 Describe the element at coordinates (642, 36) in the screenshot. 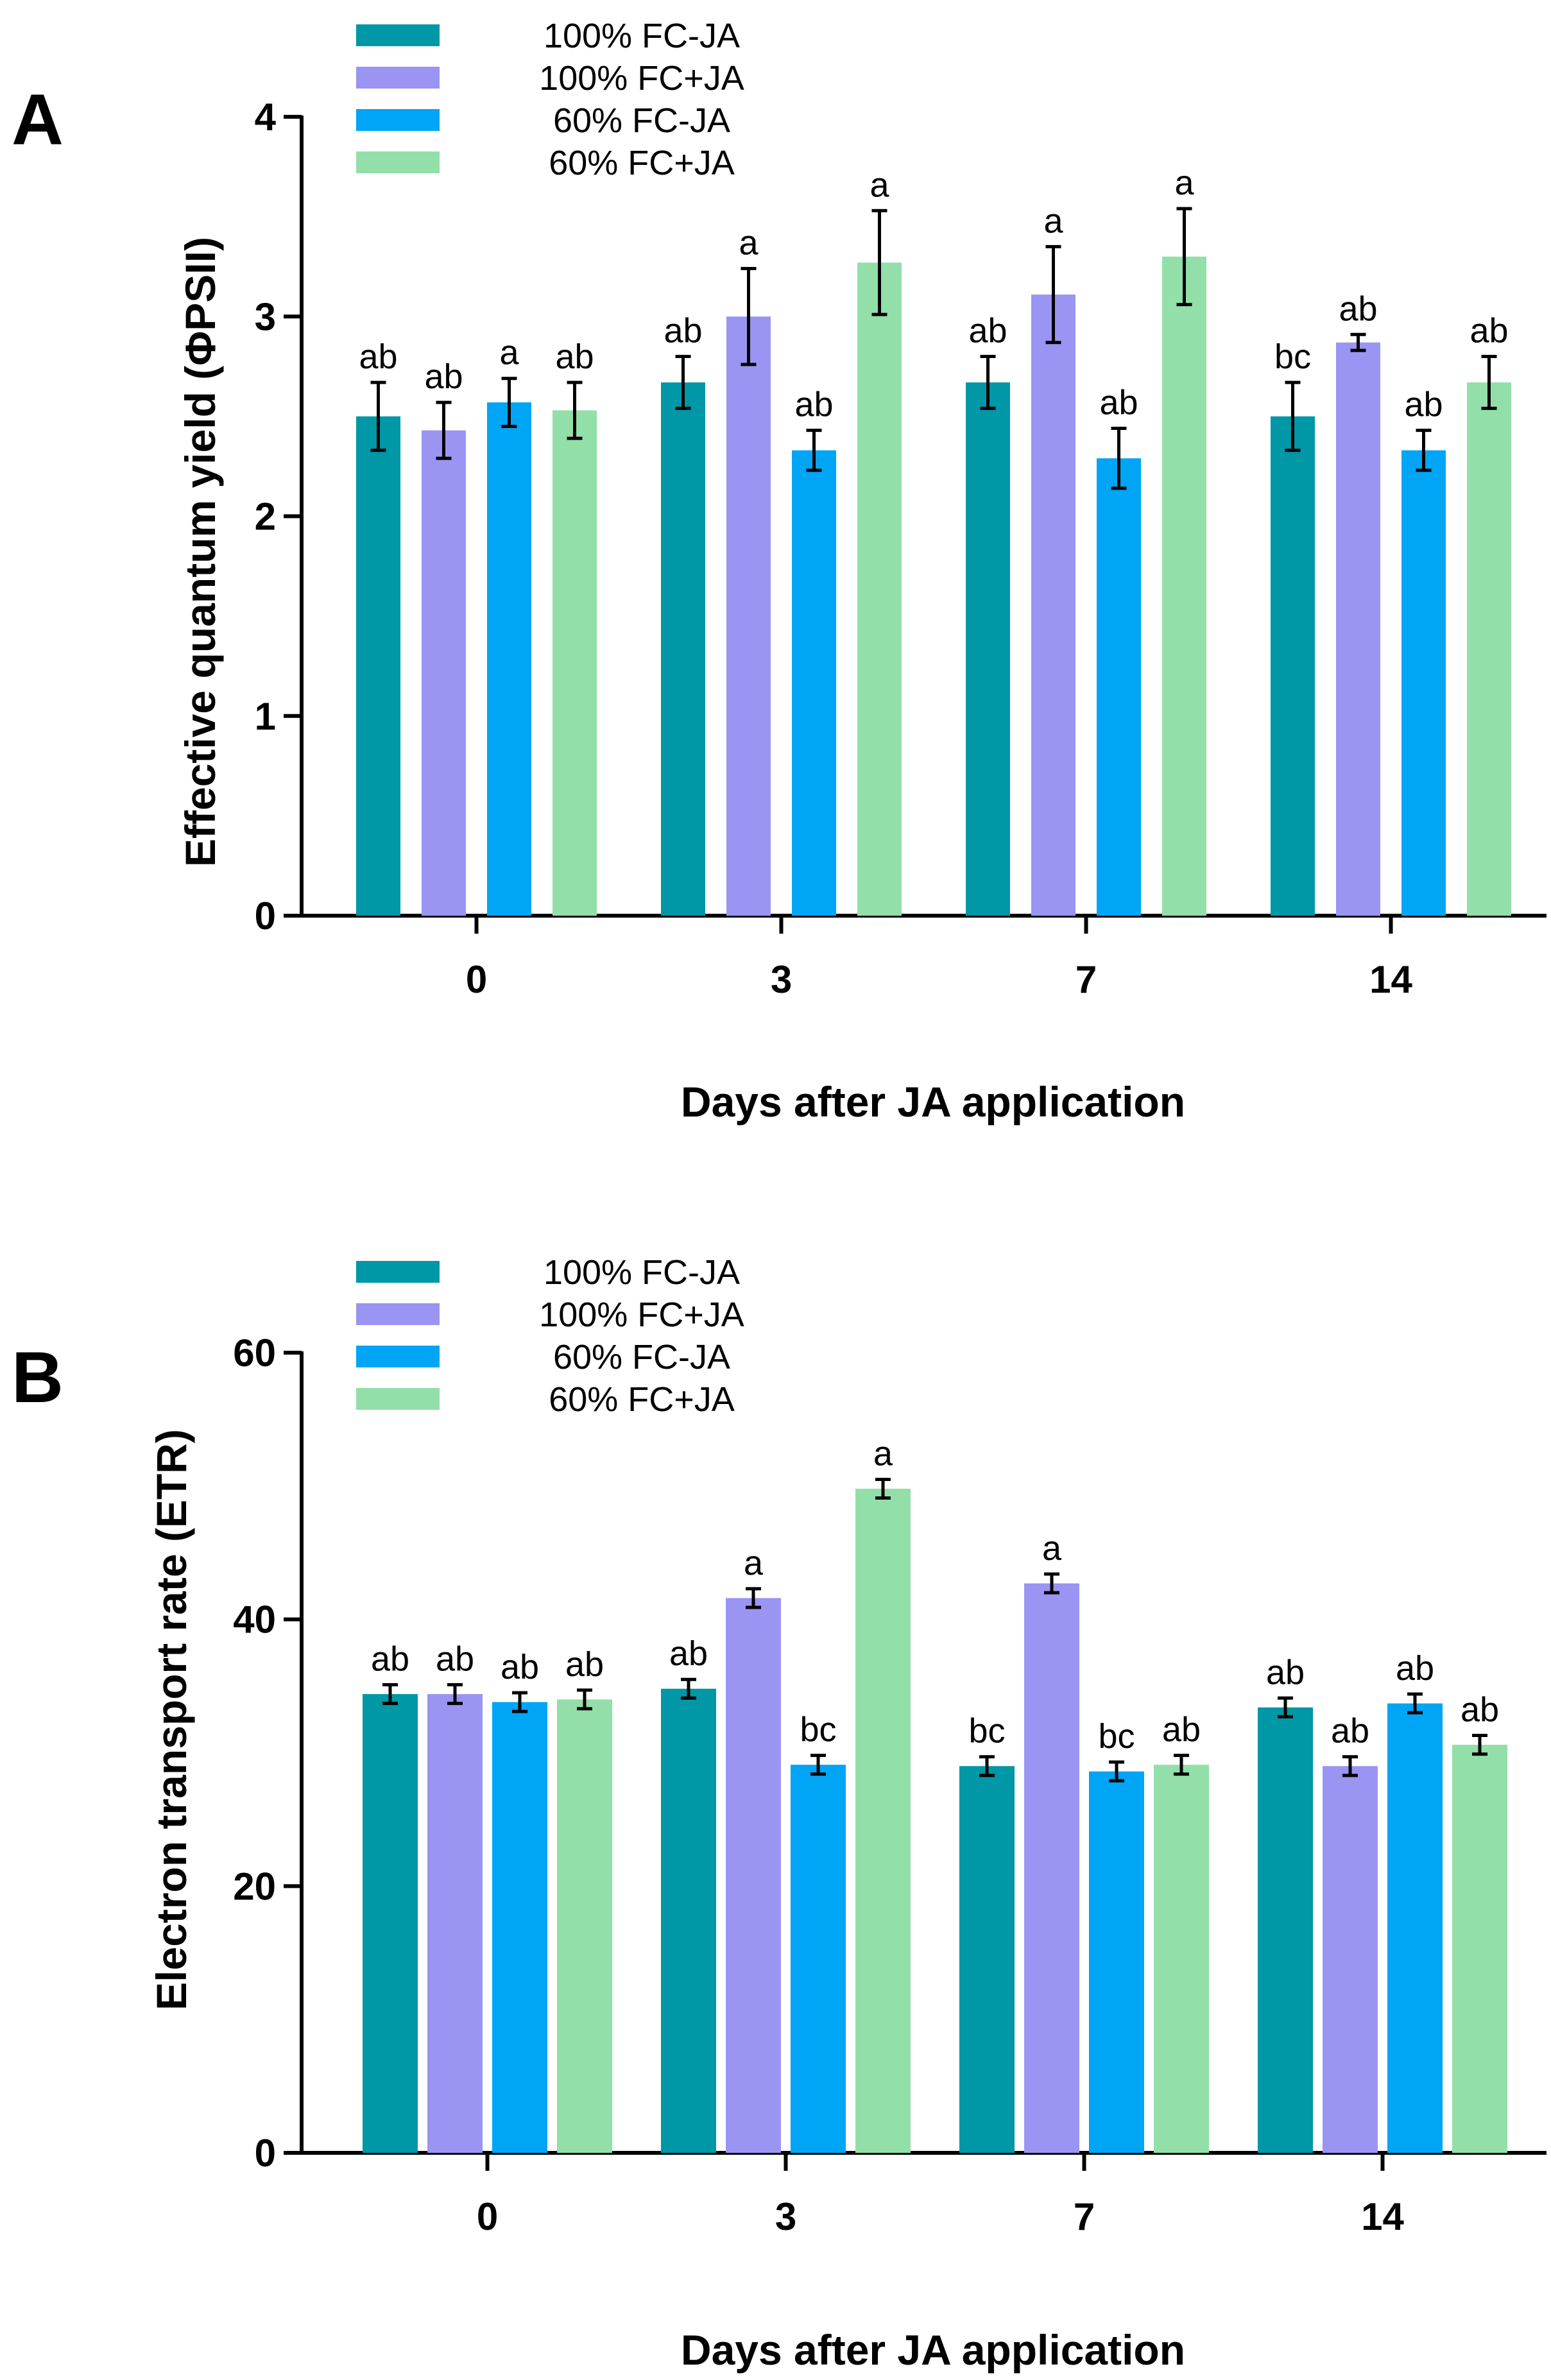

I see `legend-label-a-0: 100% FC-JA` at that location.